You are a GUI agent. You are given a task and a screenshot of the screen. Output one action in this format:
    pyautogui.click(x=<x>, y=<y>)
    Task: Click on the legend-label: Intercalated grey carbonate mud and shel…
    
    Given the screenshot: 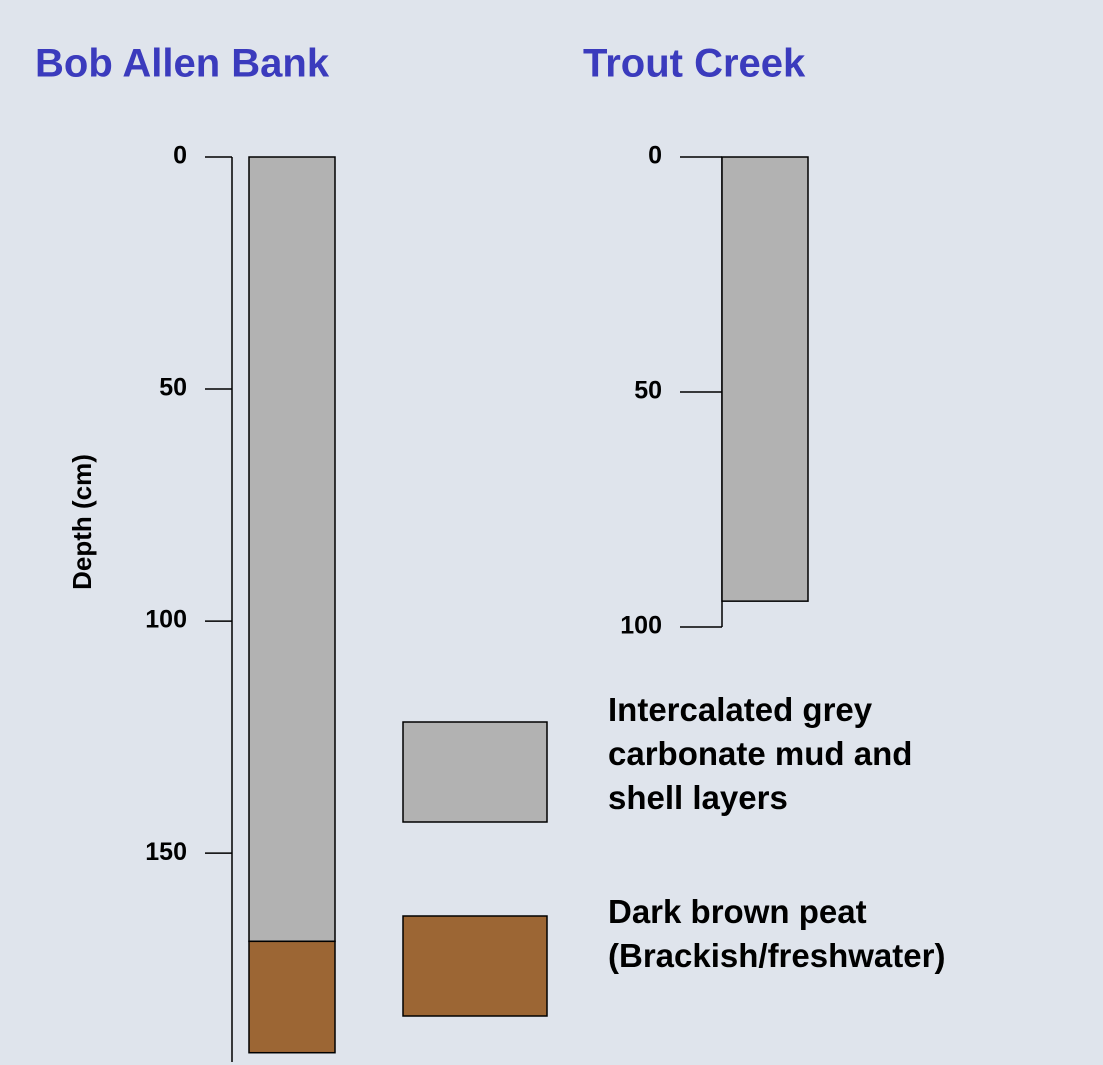 What is the action you would take?
    pyautogui.click(x=760, y=753)
    